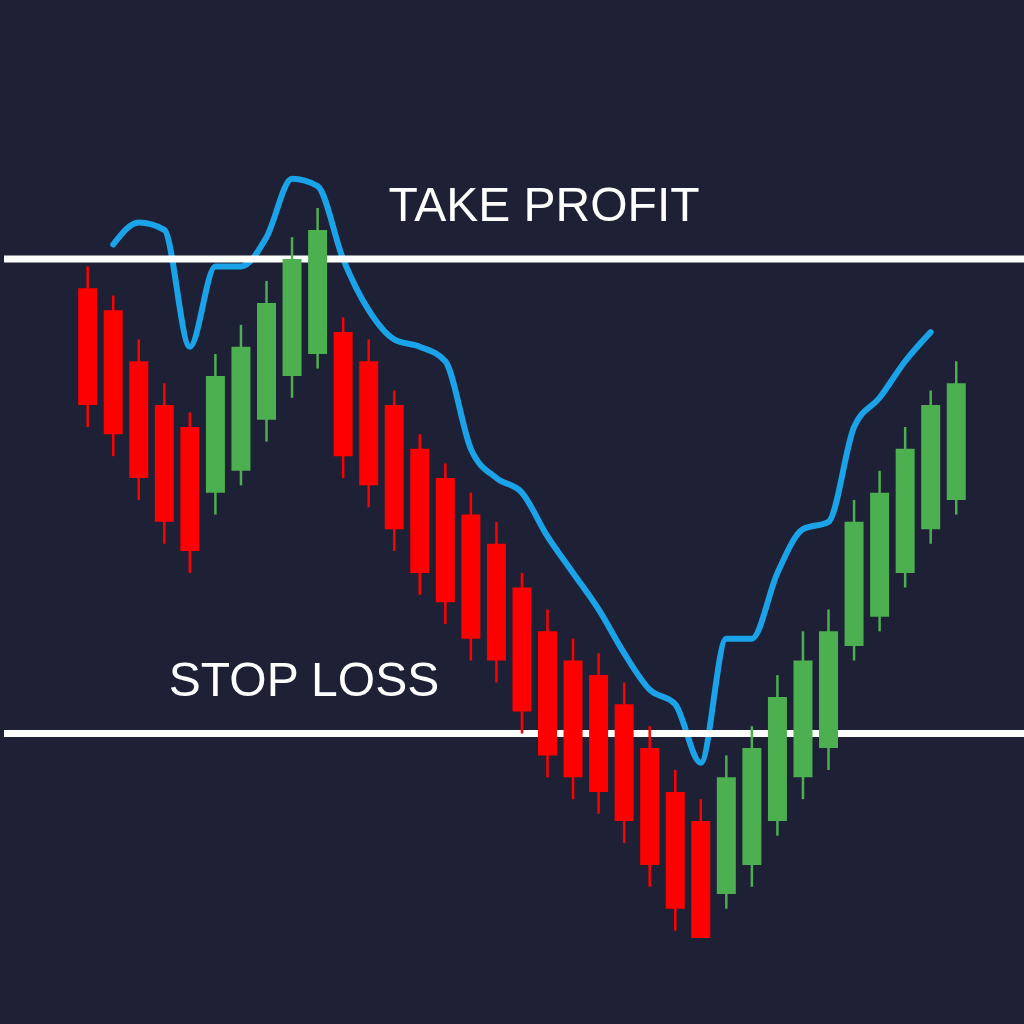 The width and height of the screenshot is (1024, 1024). Describe the element at coordinates (304, 679) in the screenshot. I see `ref-line-label: STOP LOSS` at that location.